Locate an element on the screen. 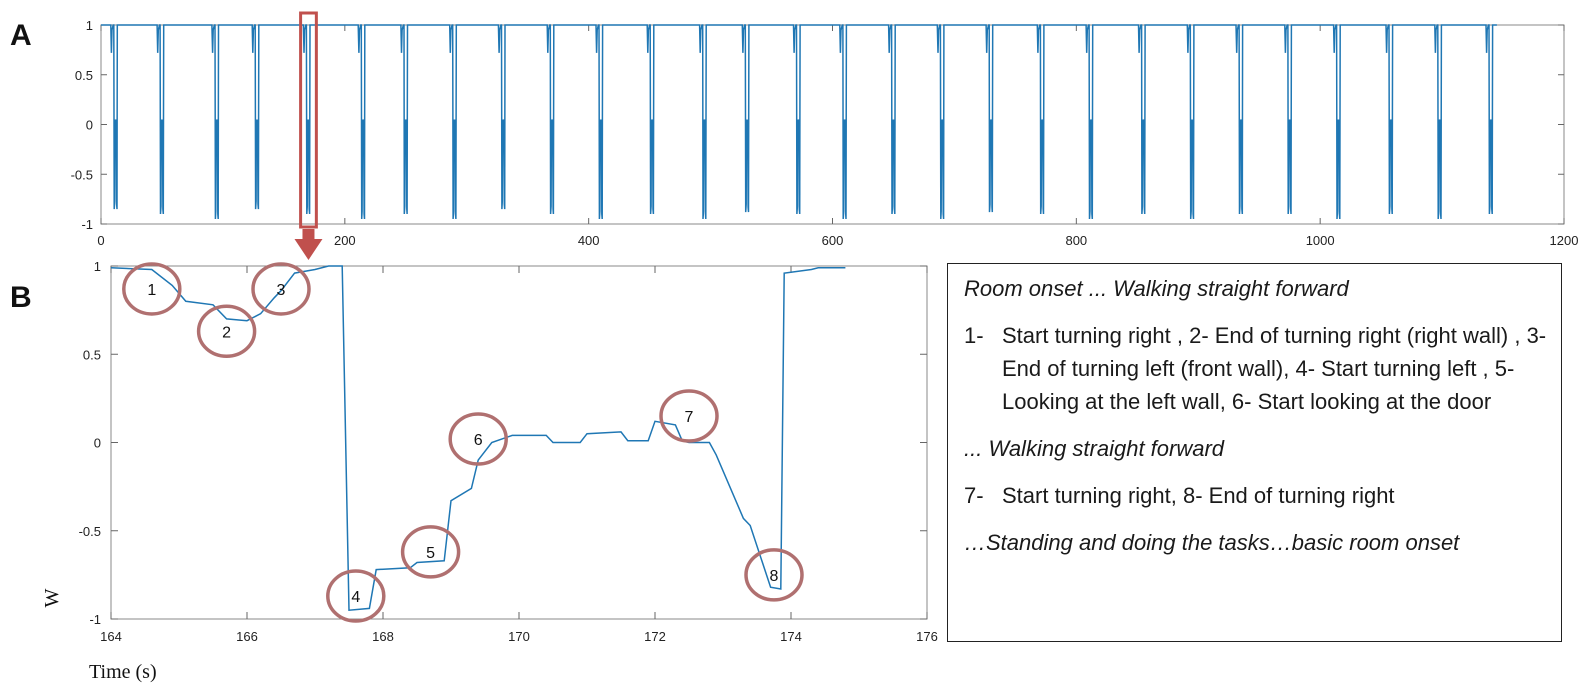  event-marker: 4 is located at coordinates (356, 596).